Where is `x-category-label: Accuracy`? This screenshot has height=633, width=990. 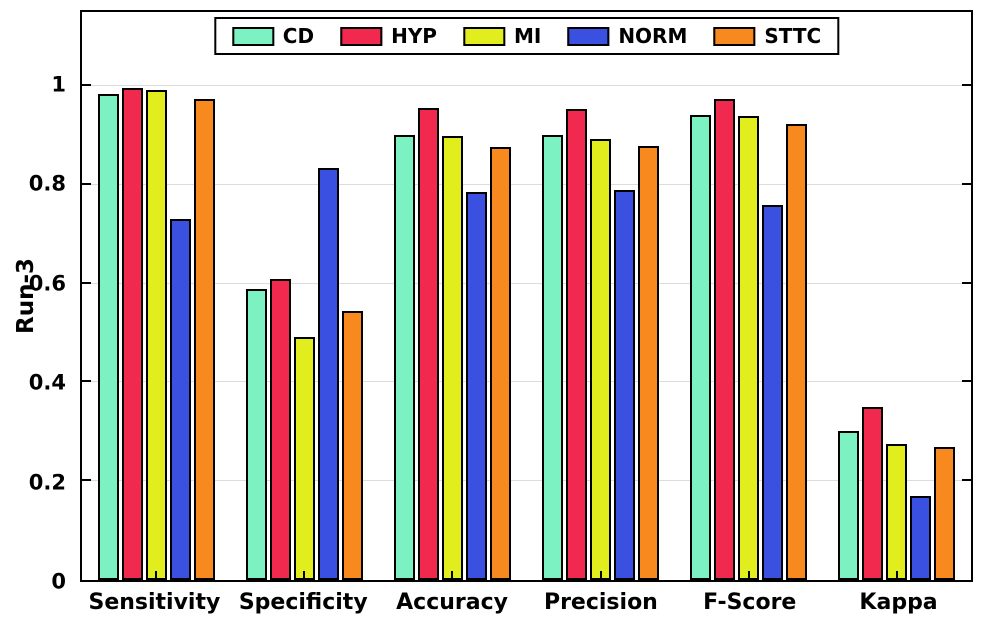 x-category-label: Accuracy is located at coordinates (452, 602).